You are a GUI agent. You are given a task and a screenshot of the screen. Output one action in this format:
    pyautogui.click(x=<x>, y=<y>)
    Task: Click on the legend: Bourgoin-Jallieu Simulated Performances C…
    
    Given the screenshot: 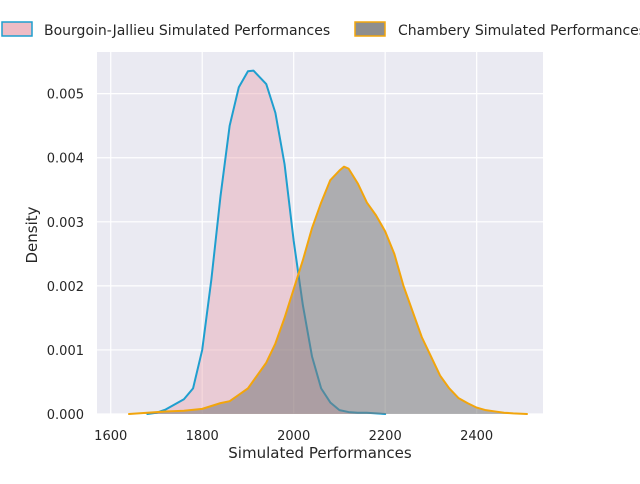 What is the action you would take?
    pyautogui.click(x=320, y=30)
    